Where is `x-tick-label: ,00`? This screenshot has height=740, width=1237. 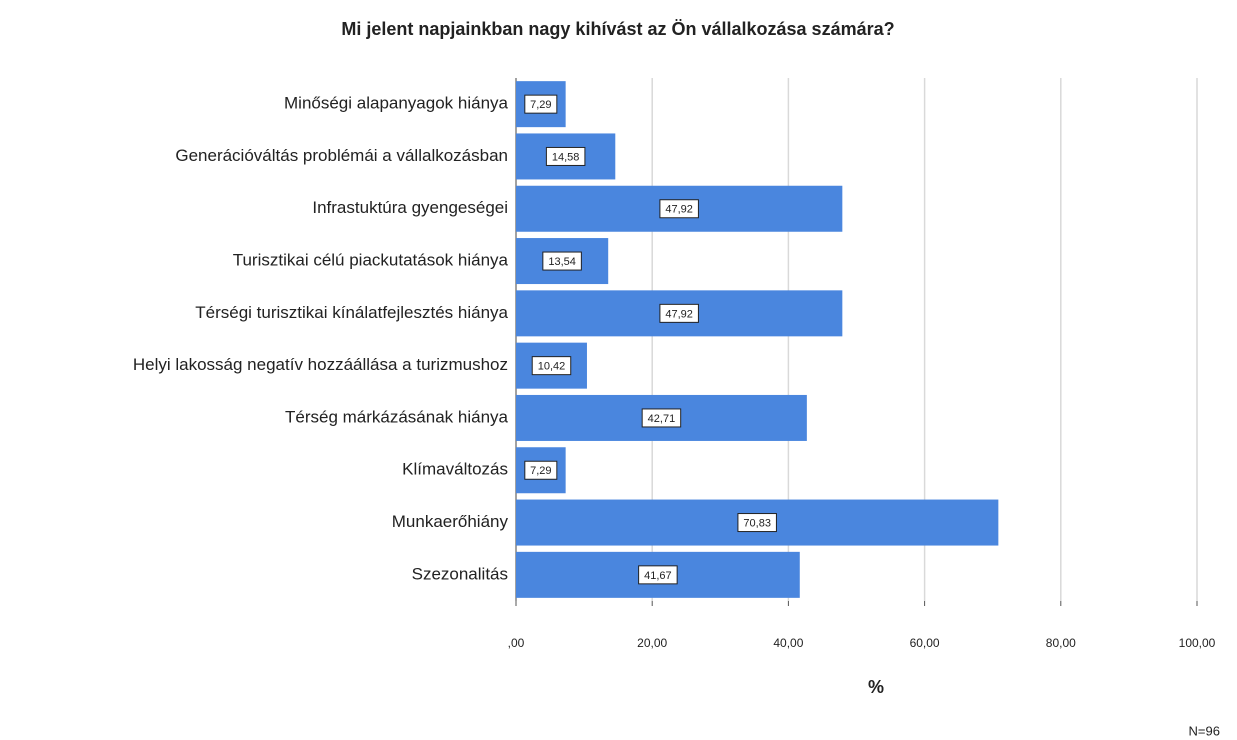
x-tick-label: ,00 is located at coordinates (516, 643).